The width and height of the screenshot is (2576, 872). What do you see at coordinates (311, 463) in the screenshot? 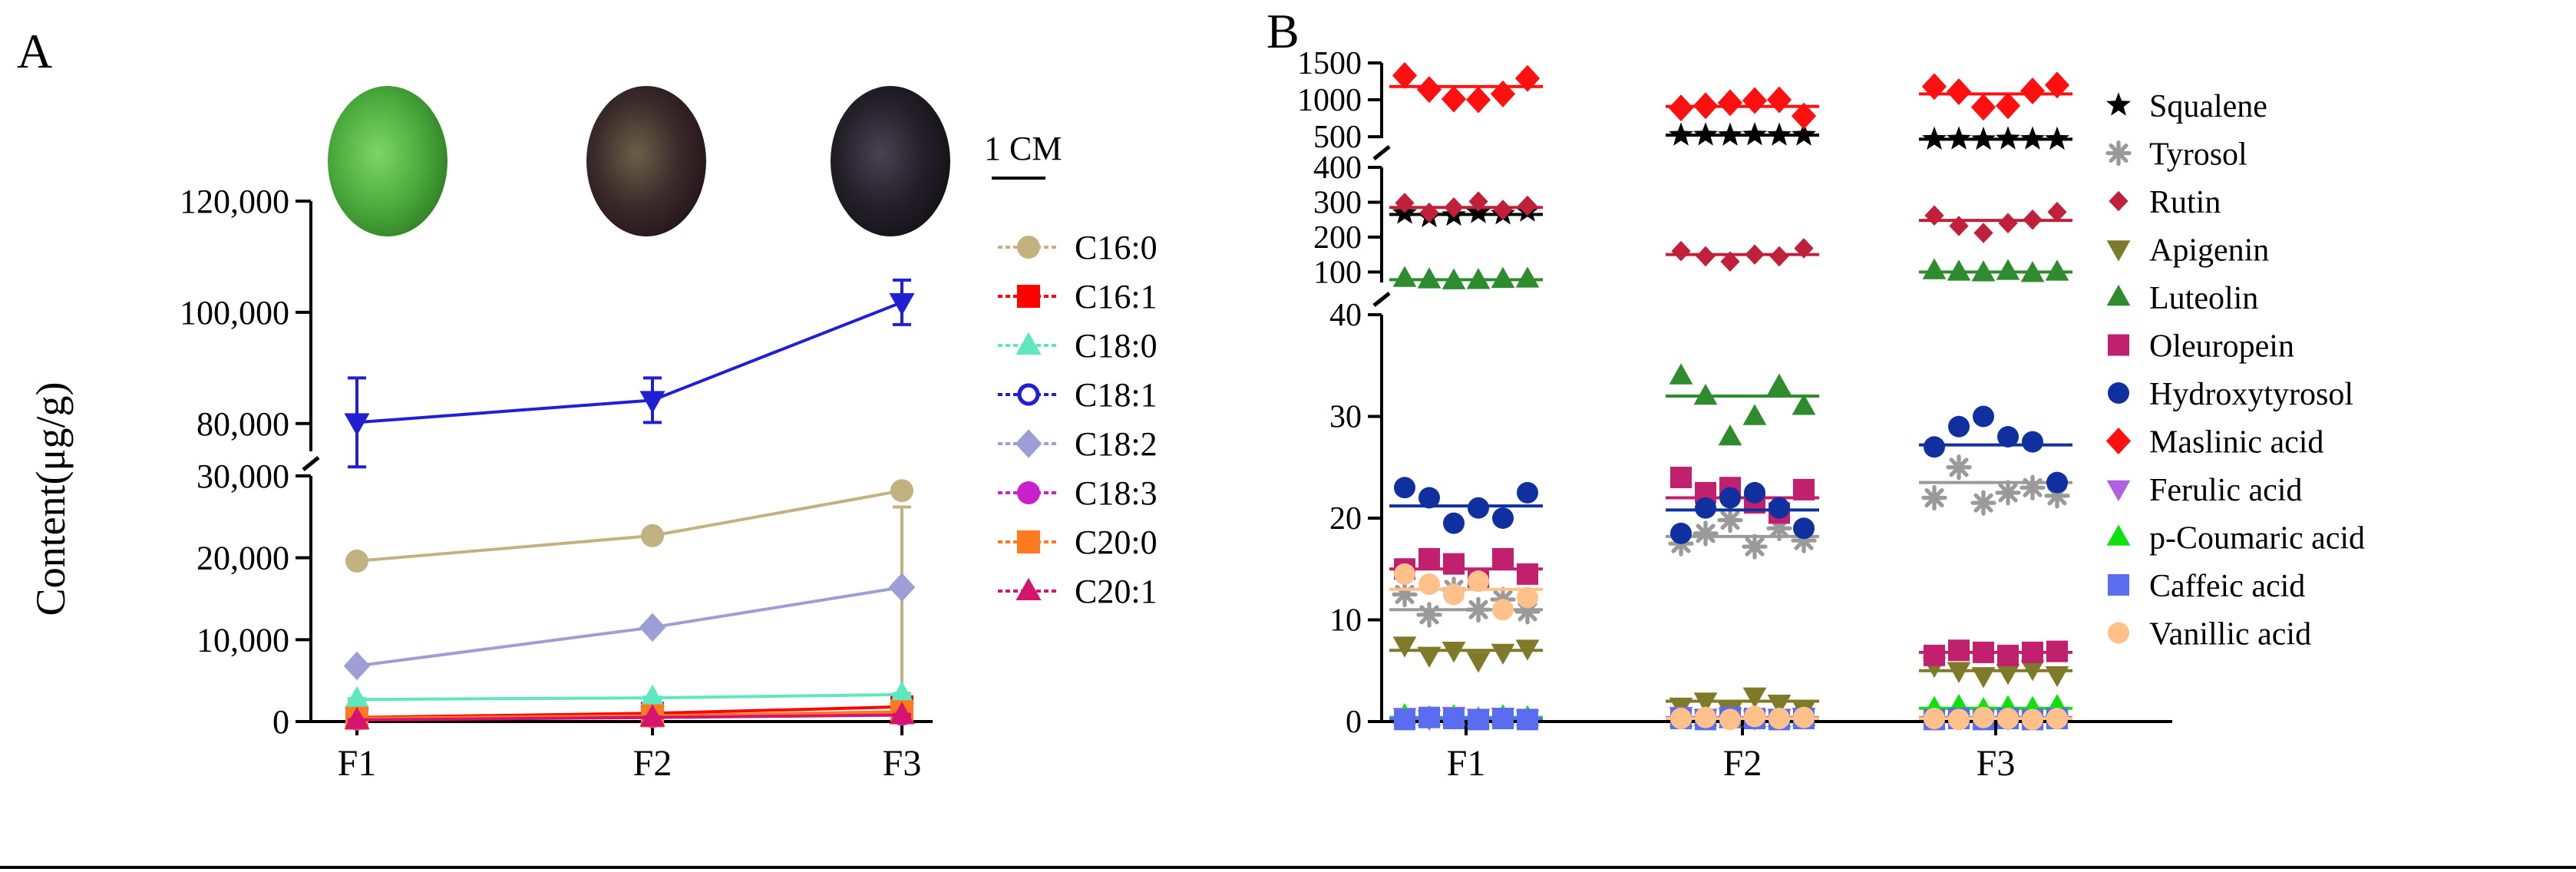
I see `axis-break-mark` at bounding box center [311, 463].